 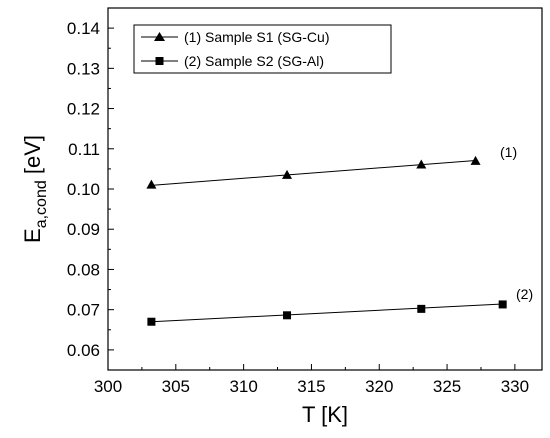 What do you see at coordinates (447, 386) in the screenshot?
I see `x-tick-label: 325` at bounding box center [447, 386].